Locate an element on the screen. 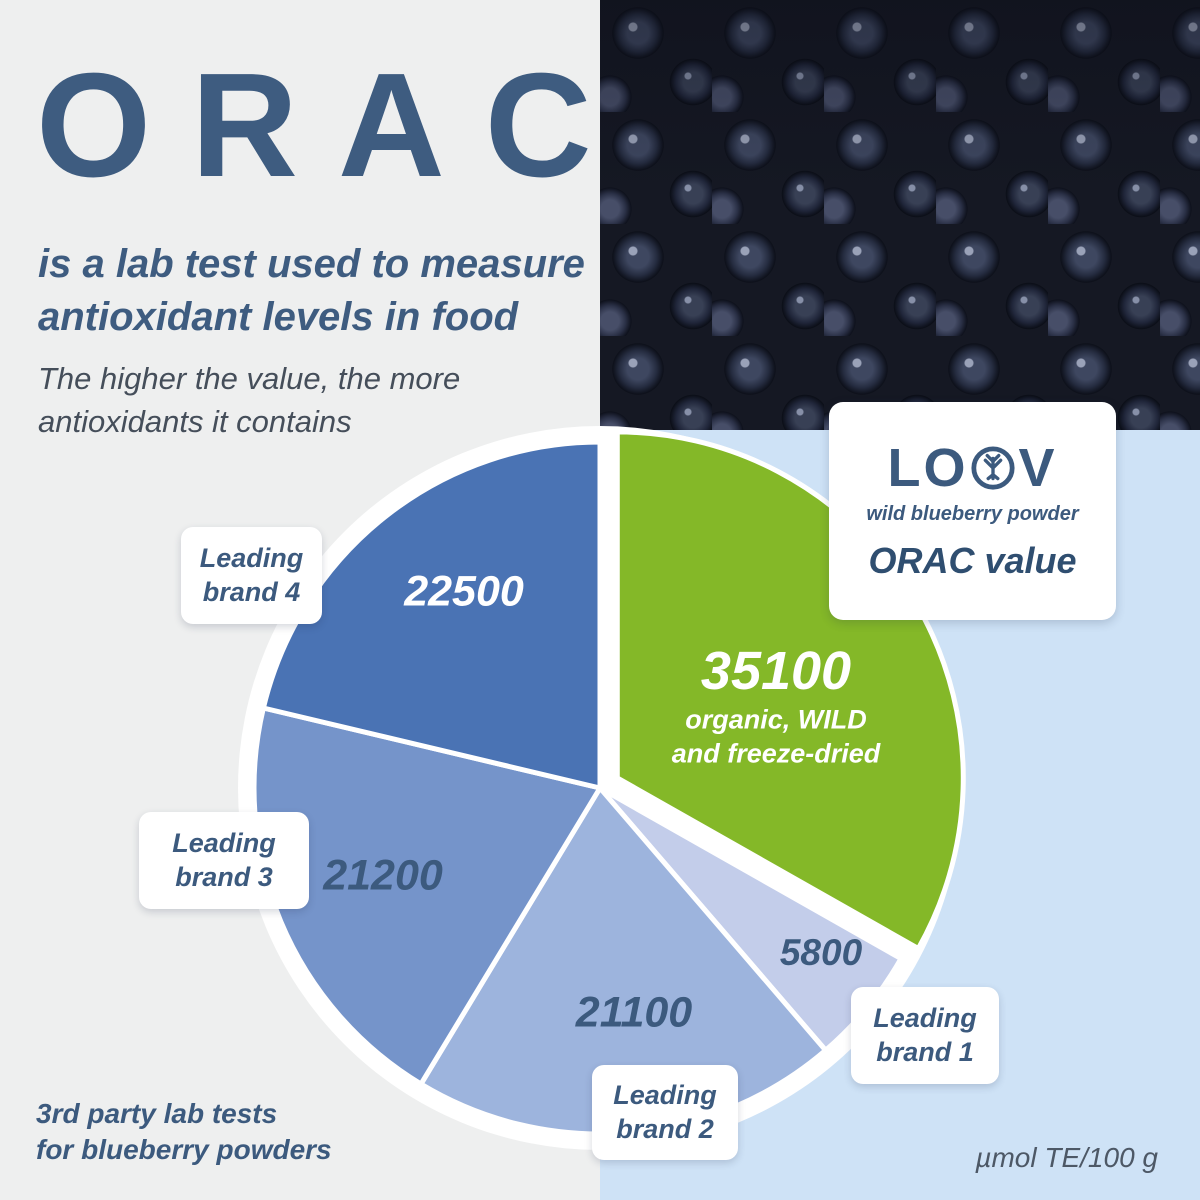 Image resolution: width=1200 pixels, height=1200 pixels. label-card-leading-brand-4: Leading brand 4 is located at coordinates (251, 575).